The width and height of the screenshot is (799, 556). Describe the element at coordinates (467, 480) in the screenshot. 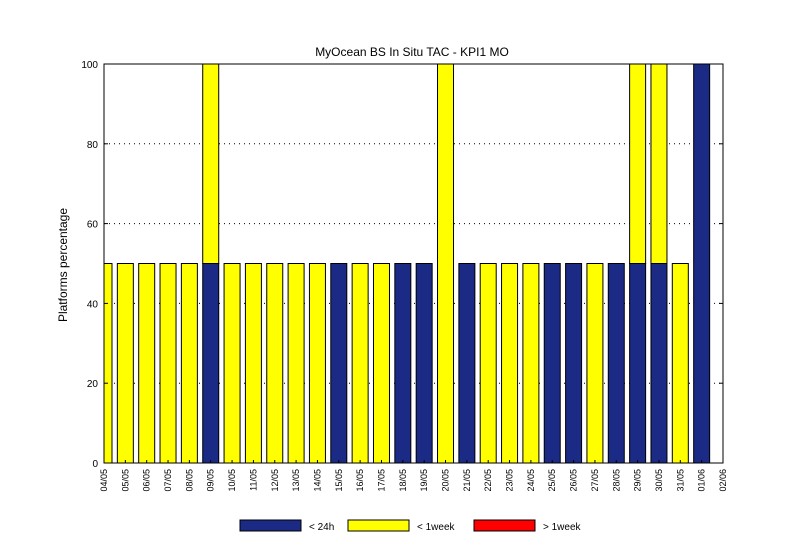

I see `x-tick-label: 21/05` at that location.